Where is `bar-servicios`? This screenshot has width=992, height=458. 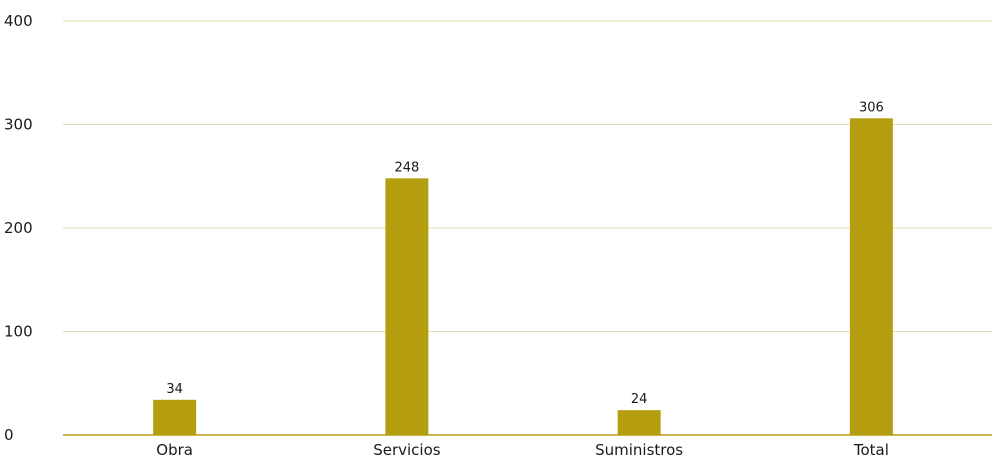
bar-servicios is located at coordinates (407, 306).